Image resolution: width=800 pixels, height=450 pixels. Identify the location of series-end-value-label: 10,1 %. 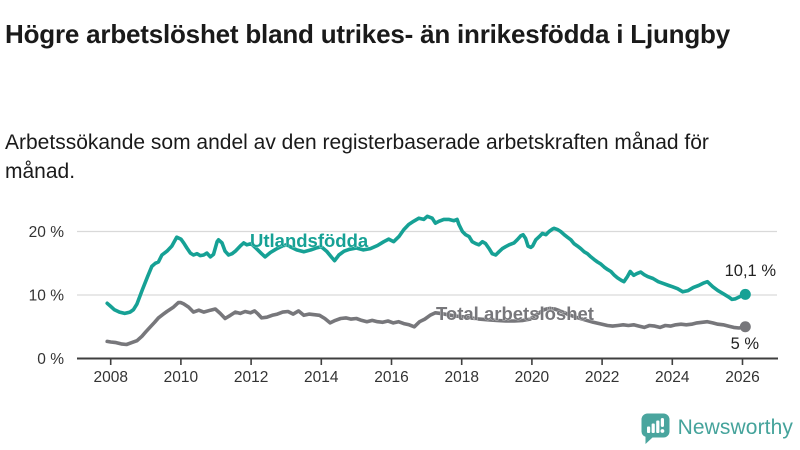
(751, 271).